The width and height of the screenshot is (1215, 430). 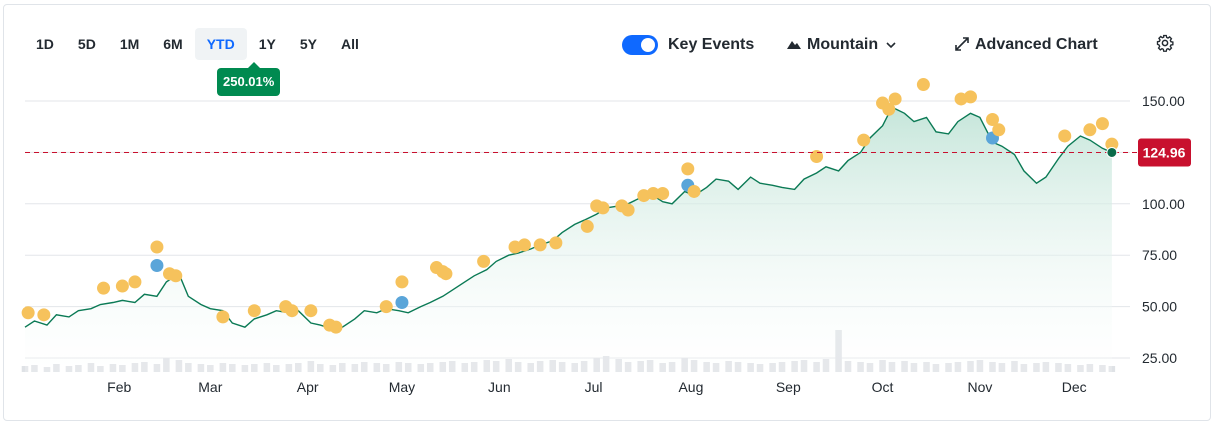 I want to click on advanced-chart-button: Advanced Chart, so click(x=1026, y=45).